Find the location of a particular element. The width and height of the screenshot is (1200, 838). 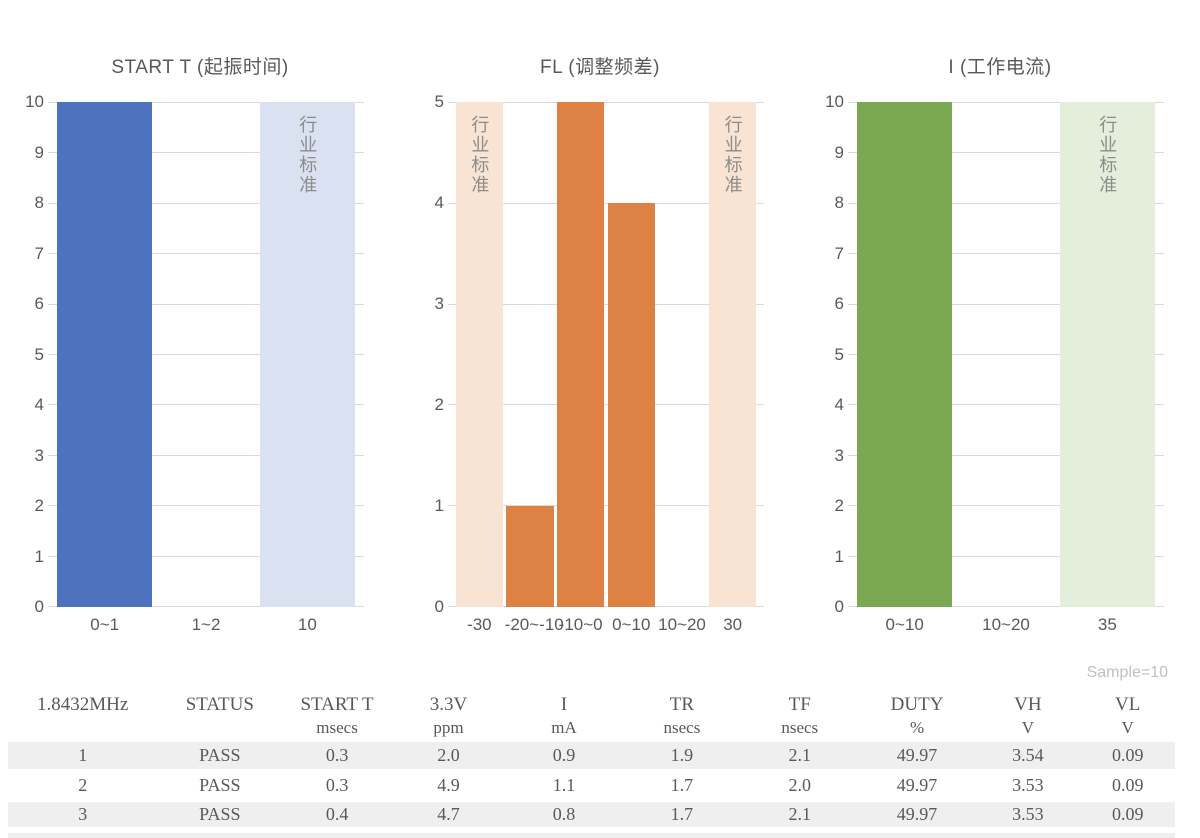

table-cell: 0.4 is located at coordinates (337, 815).